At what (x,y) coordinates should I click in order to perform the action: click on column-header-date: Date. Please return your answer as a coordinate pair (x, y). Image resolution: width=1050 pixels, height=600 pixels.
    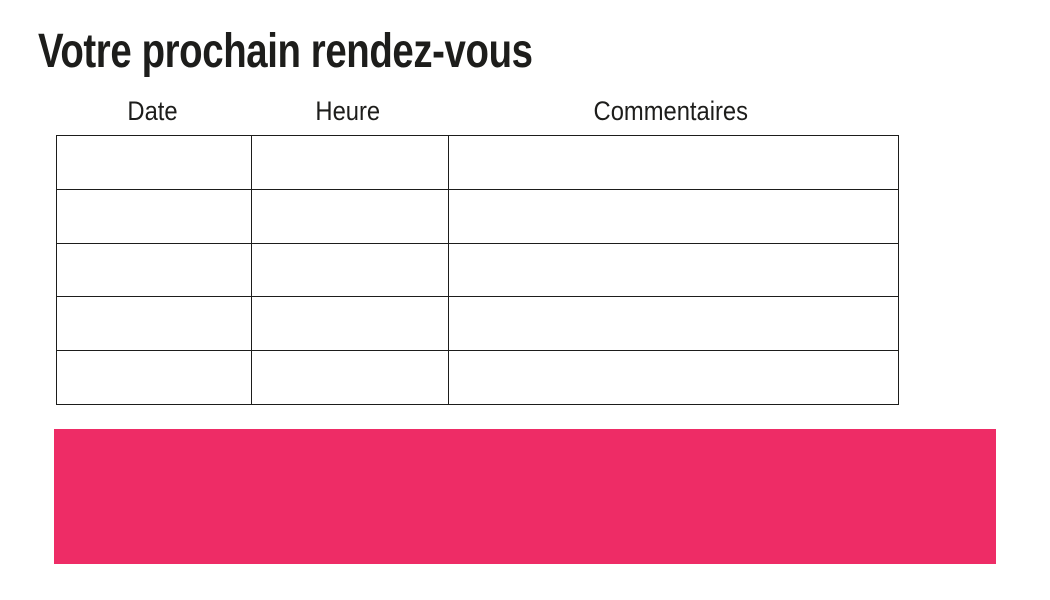
    Looking at the image, I should click on (153, 111).